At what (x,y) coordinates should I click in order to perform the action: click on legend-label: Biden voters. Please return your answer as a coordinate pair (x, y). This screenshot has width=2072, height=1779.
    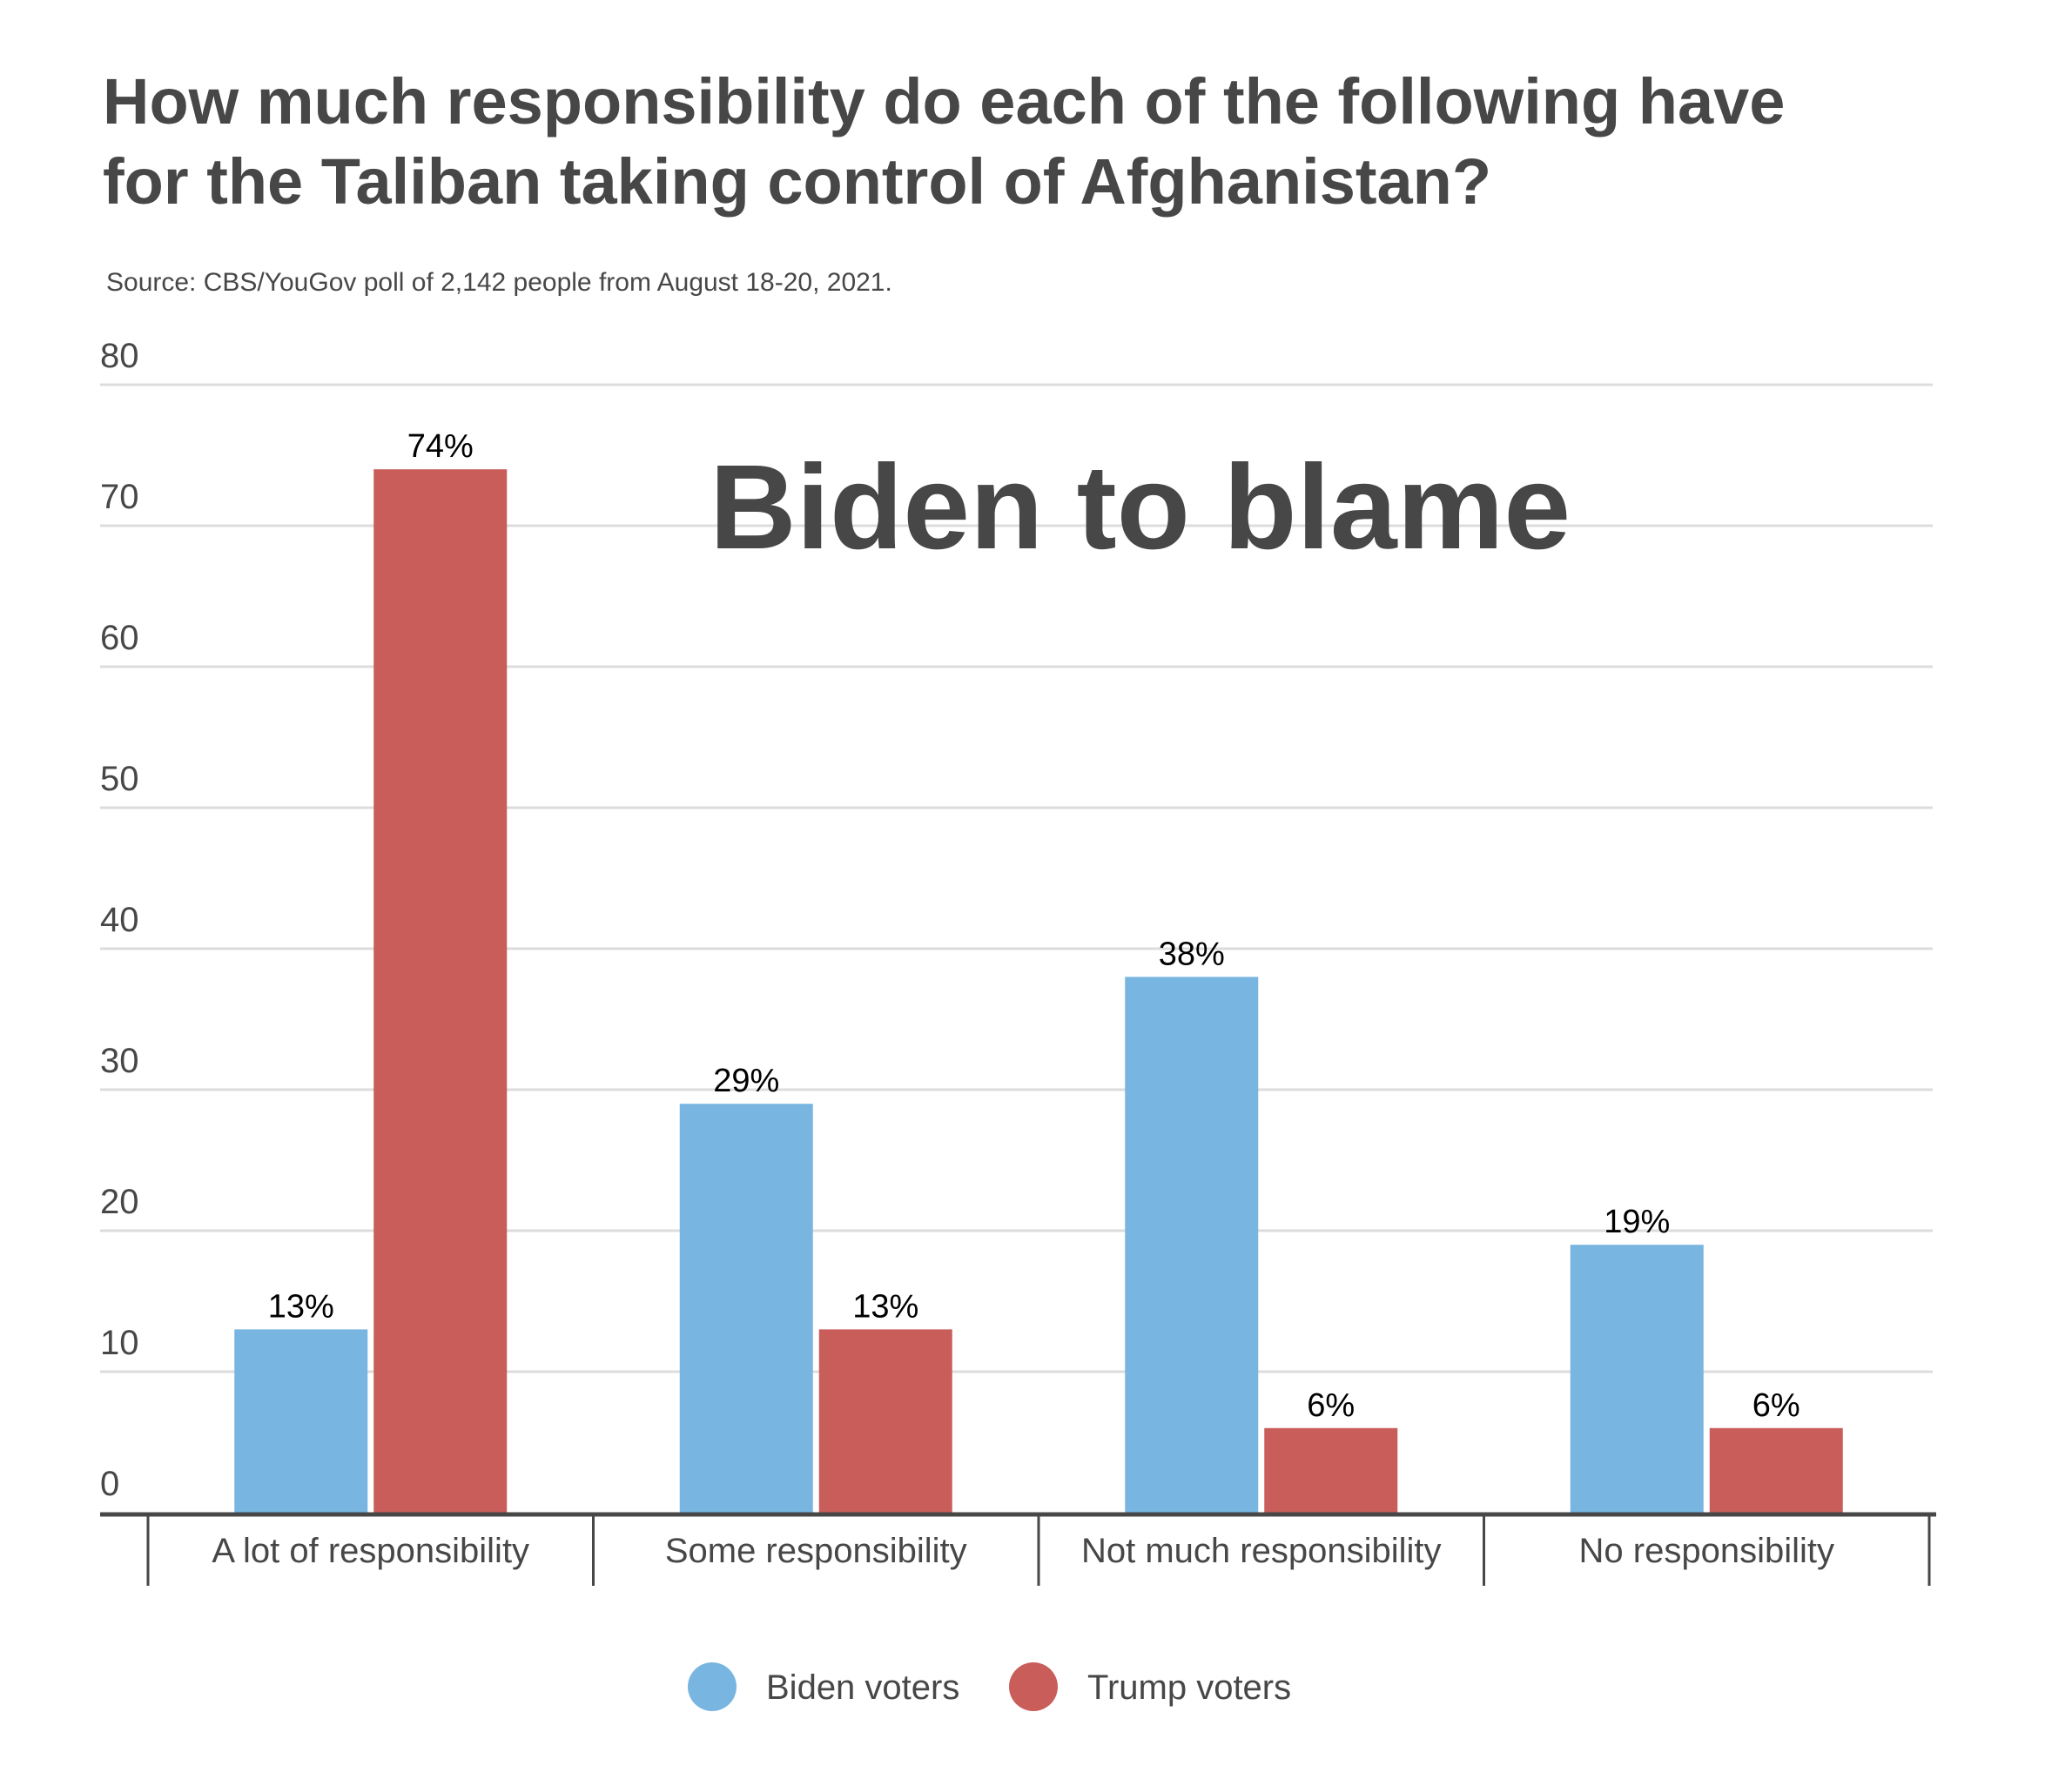
    Looking at the image, I should click on (862, 1687).